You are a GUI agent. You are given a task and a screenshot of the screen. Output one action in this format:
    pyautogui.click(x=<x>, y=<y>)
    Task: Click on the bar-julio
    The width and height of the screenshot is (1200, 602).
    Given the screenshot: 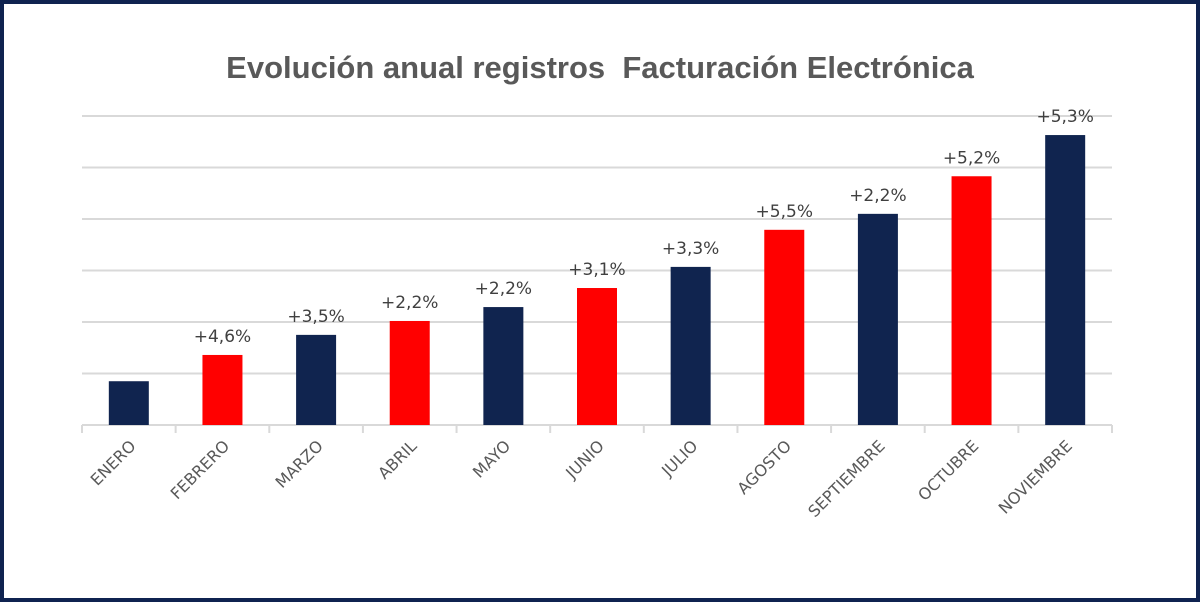 What is the action you would take?
    pyautogui.click(x=690, y=345)
    